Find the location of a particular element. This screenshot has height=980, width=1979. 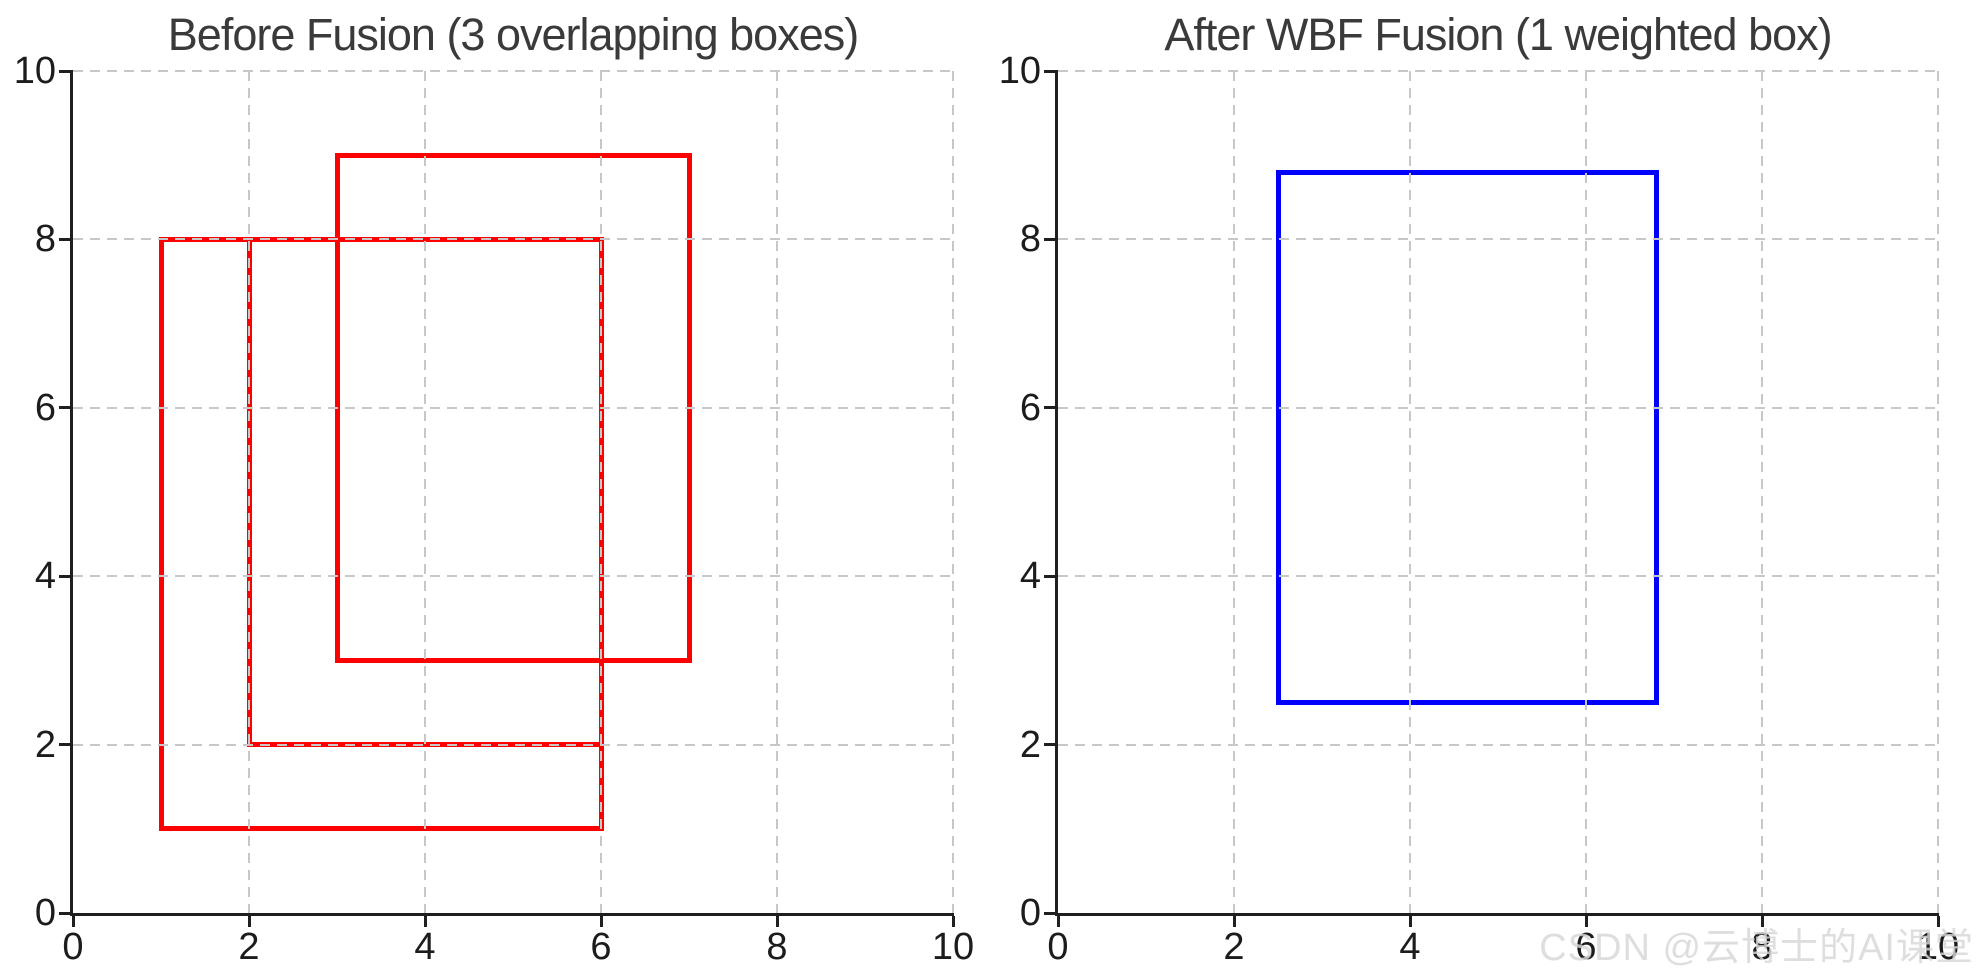

csdn-watermark: CSDN @云博士的AI课堂 is located at coordinates (1756, 948).